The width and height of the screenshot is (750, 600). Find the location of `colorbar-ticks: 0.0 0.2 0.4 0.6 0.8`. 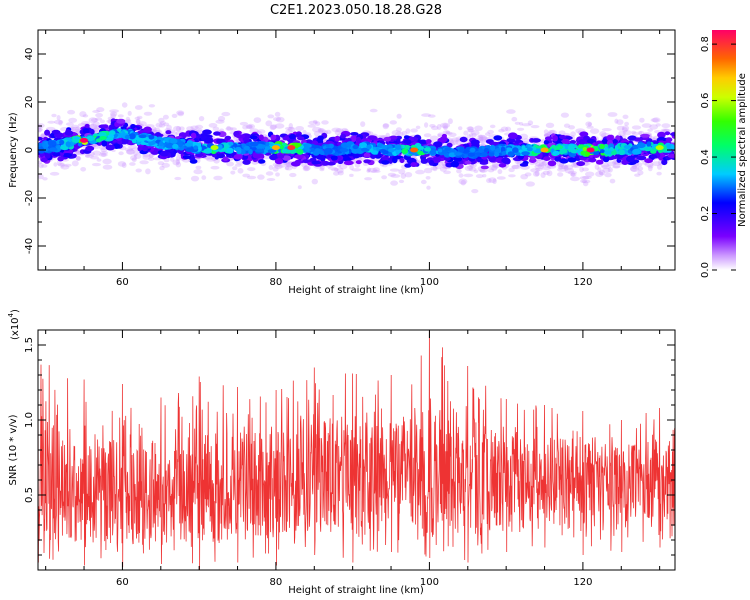

colorbar-ticks: 0.0 0.2 0.4 0.6 0.8 is located at coordinates (718, 157).